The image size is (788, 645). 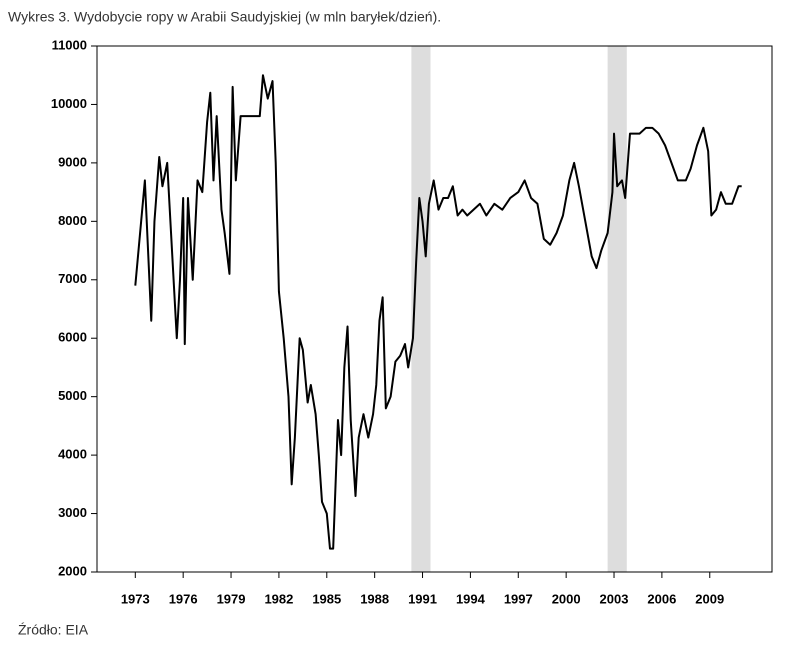 I want to click on y-tick-label: 2000, so click(x=72, y=570).